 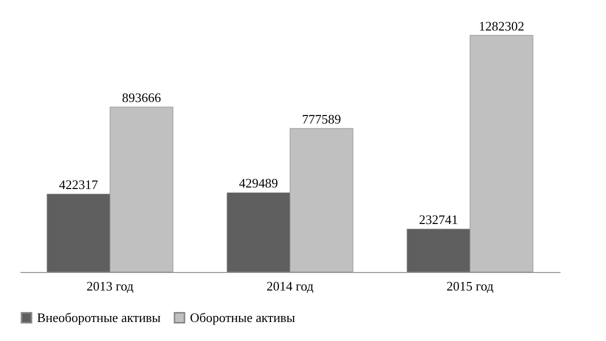 I want to click on data-label: 429489, so click(x=258, y=183).